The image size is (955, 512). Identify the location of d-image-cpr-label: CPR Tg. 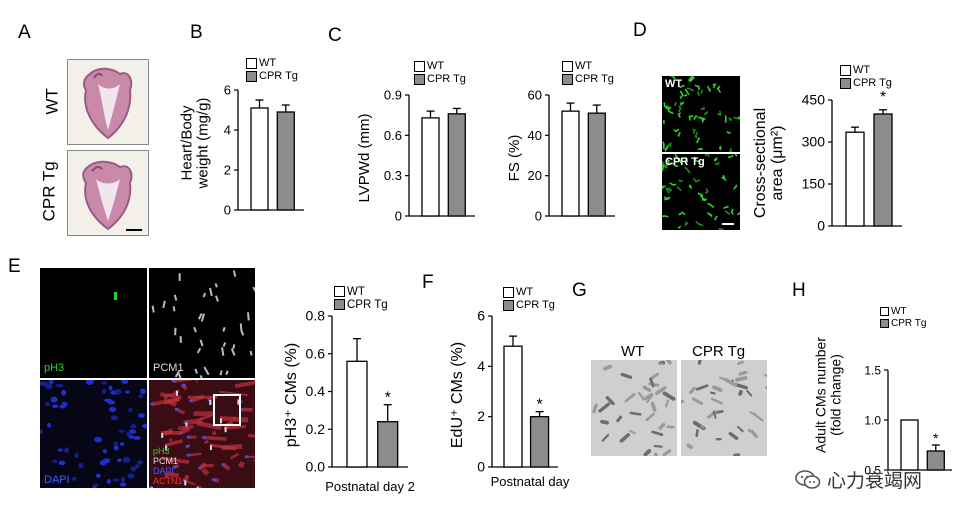
(685, 162).